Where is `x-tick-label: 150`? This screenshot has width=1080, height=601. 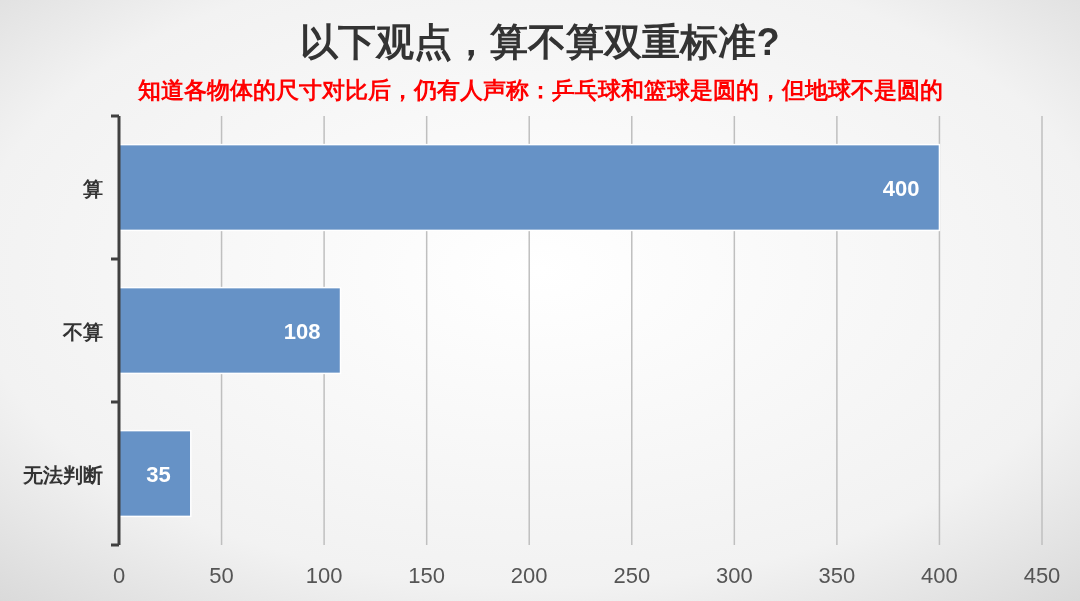 x-tick-label: 150 is located at coordinates (427, 575).